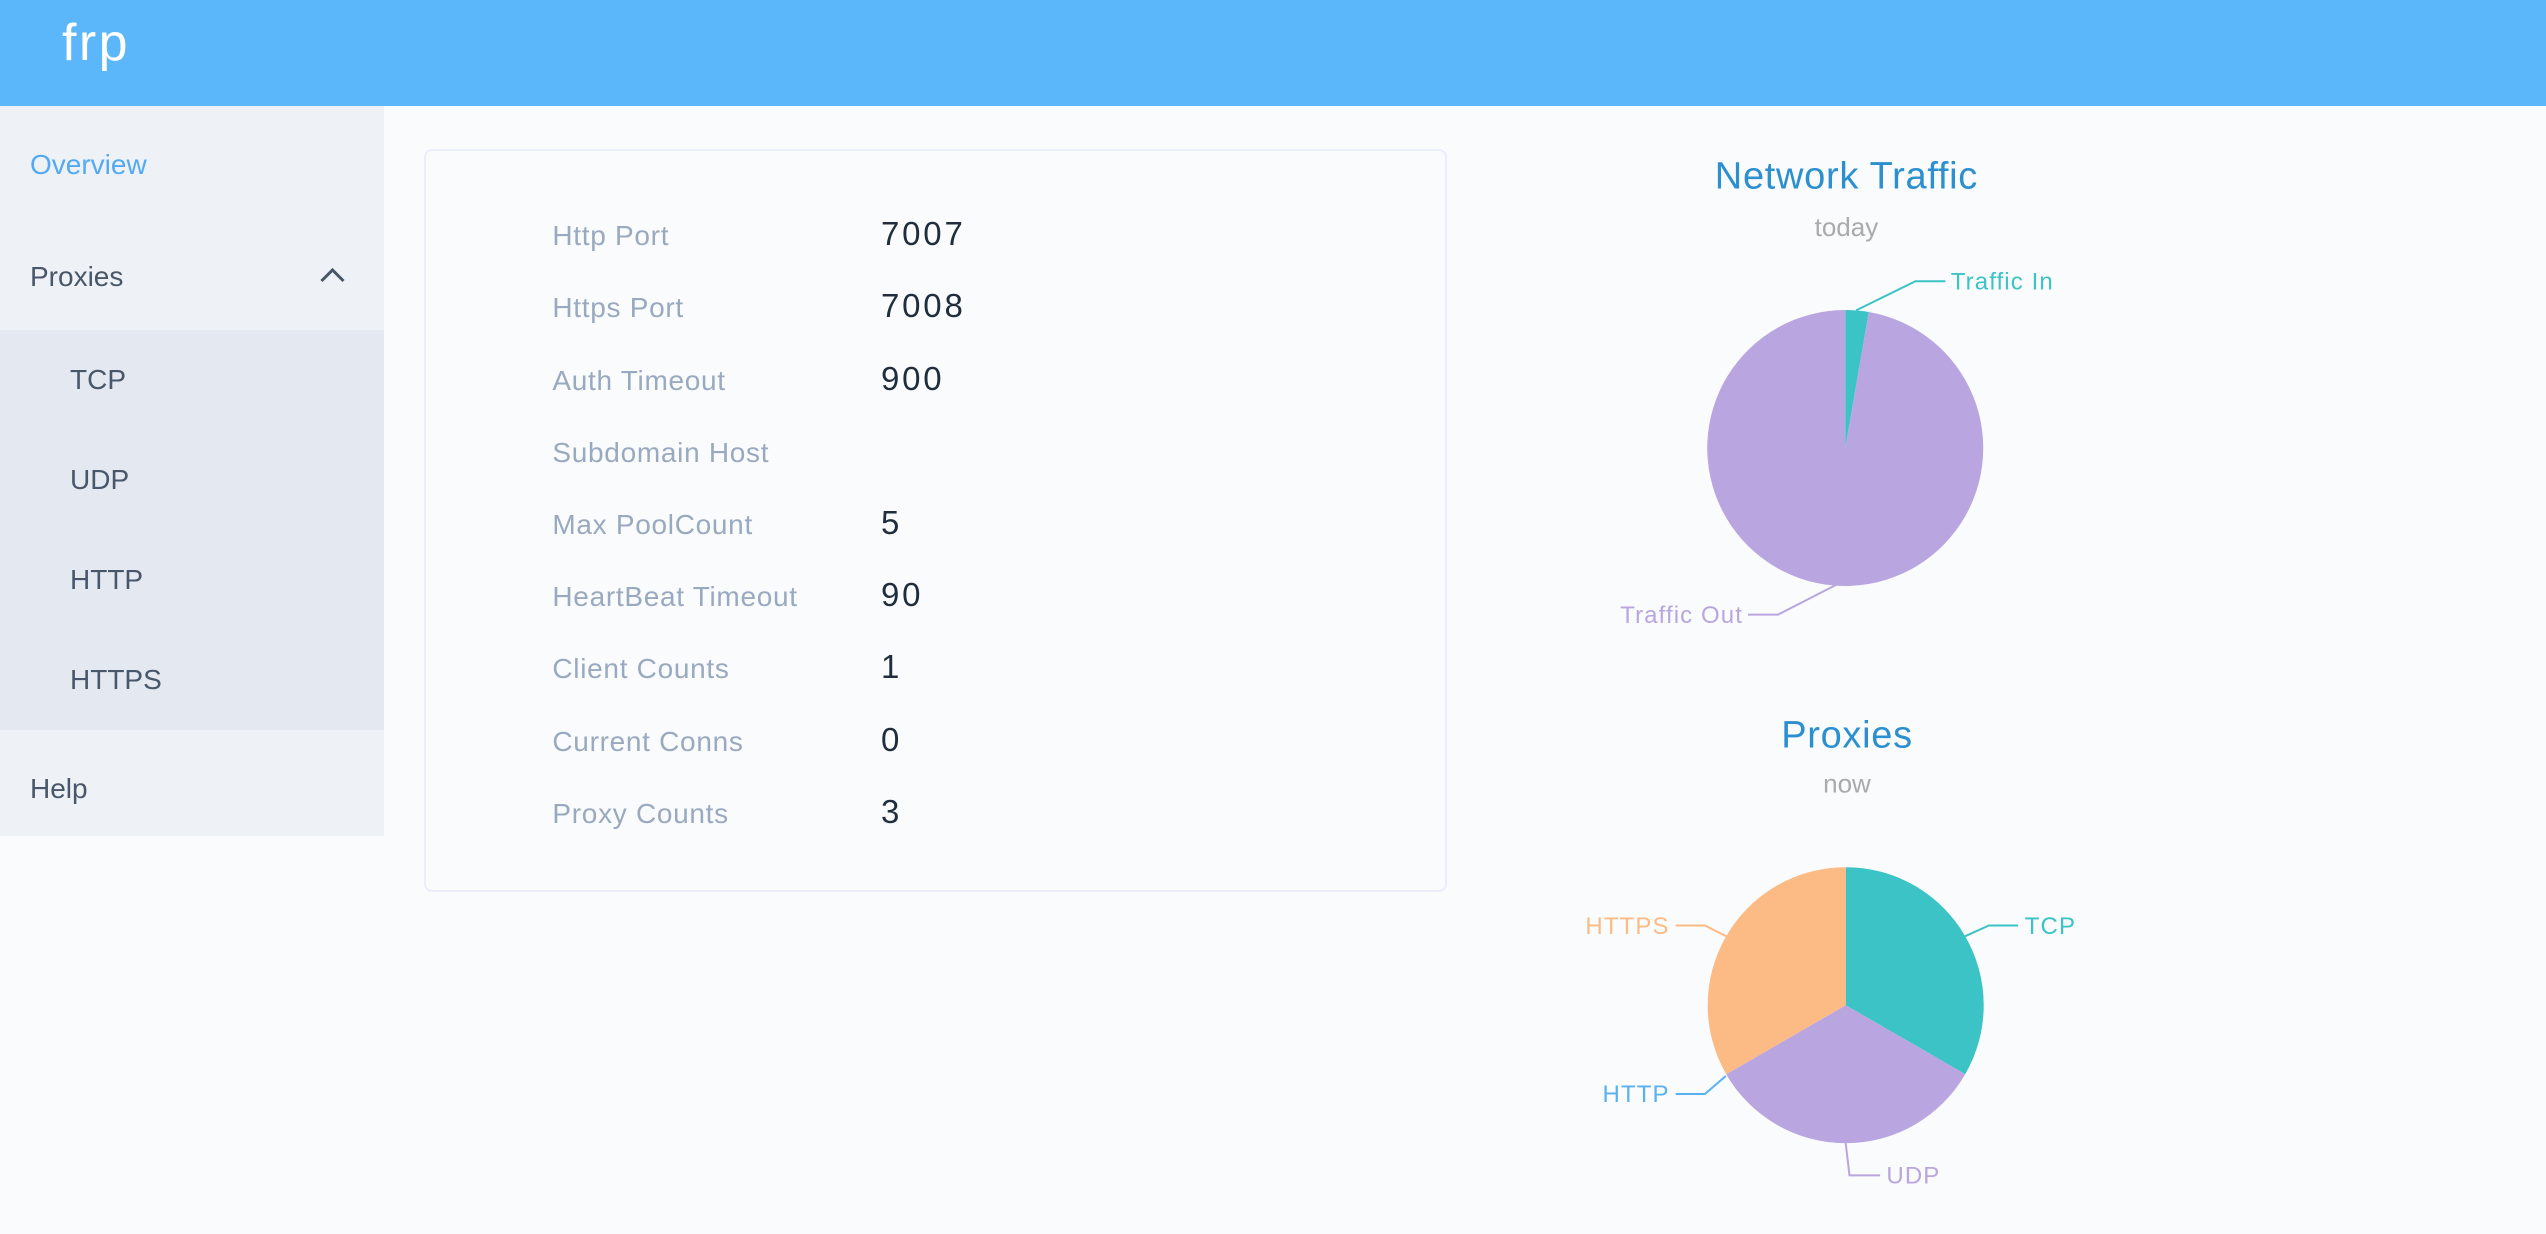 The image size is (2546, 1234). What do you see at coordinates (1847, 735) in the screenshot?
I see `svg-text: Proxies` at bounding box center [1847, 735].